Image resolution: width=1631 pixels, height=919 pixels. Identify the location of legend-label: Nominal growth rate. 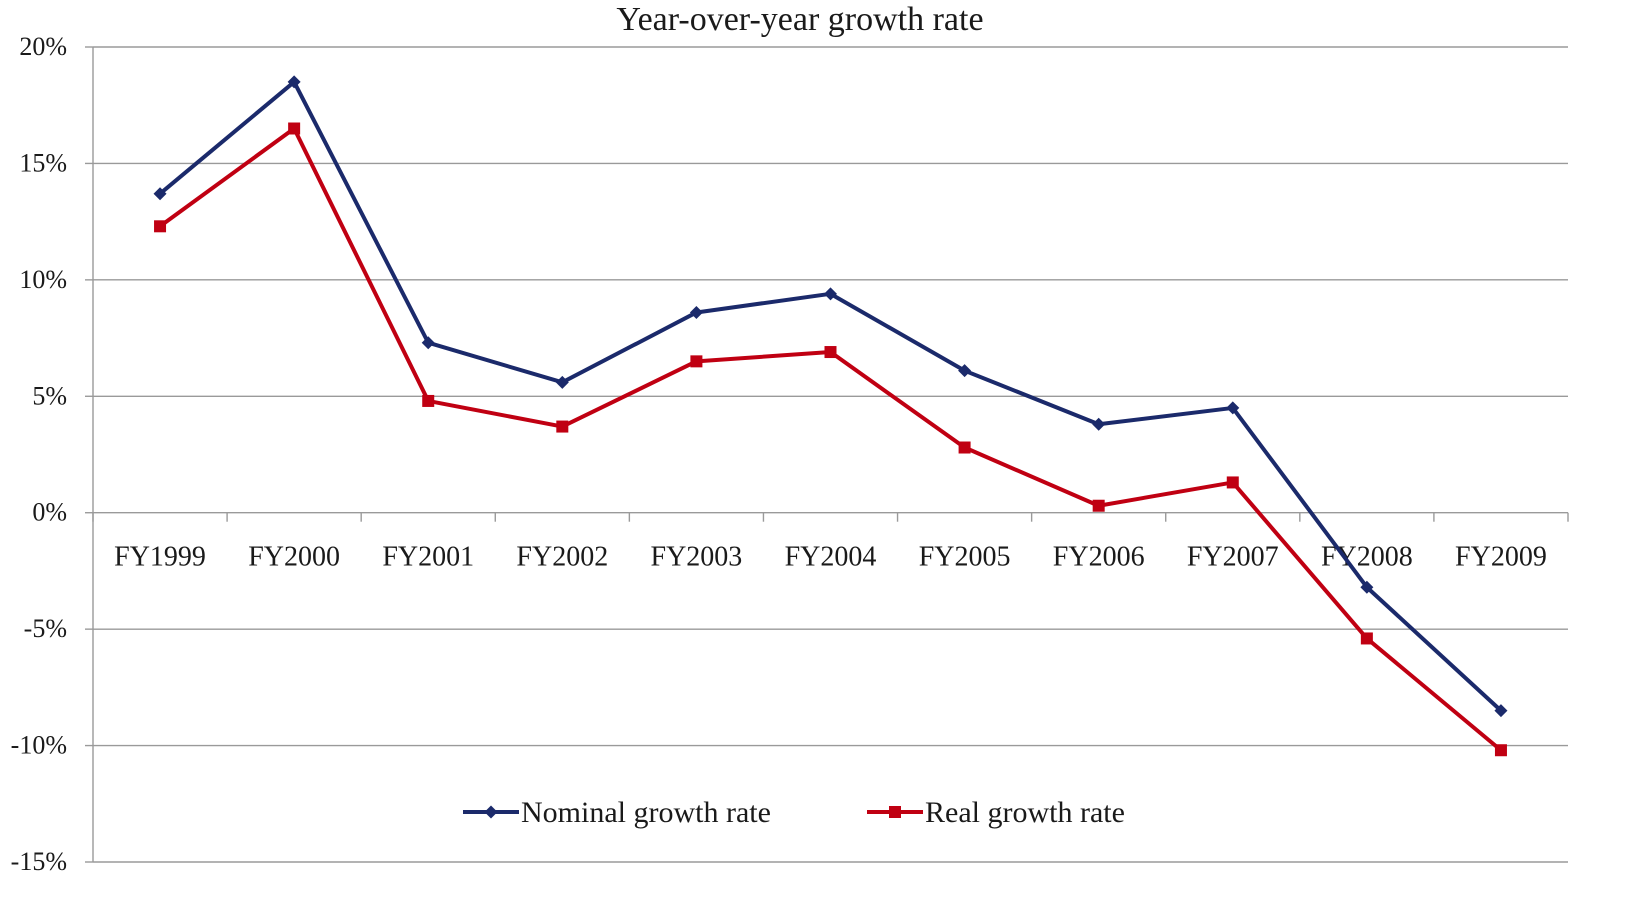
(646, 812).